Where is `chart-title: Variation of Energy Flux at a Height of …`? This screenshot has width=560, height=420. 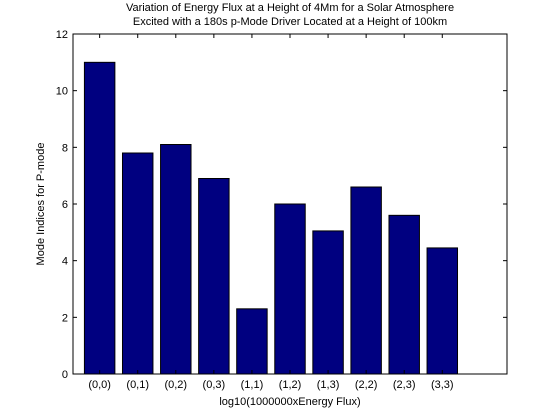 chart-title: Variation of Energy Flux at a Height of … is located at coordinates (290, 8).